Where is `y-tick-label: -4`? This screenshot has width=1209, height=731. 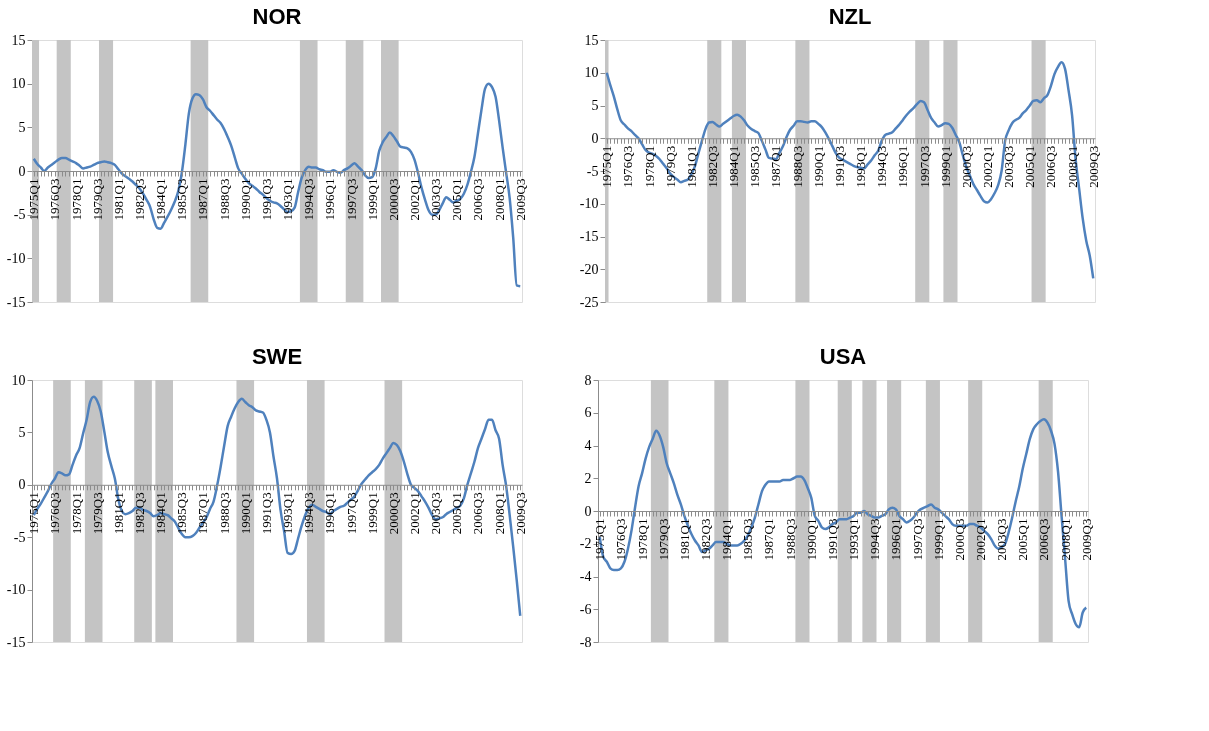
y-tick-label: -4 is located at coordinates (585, 576).